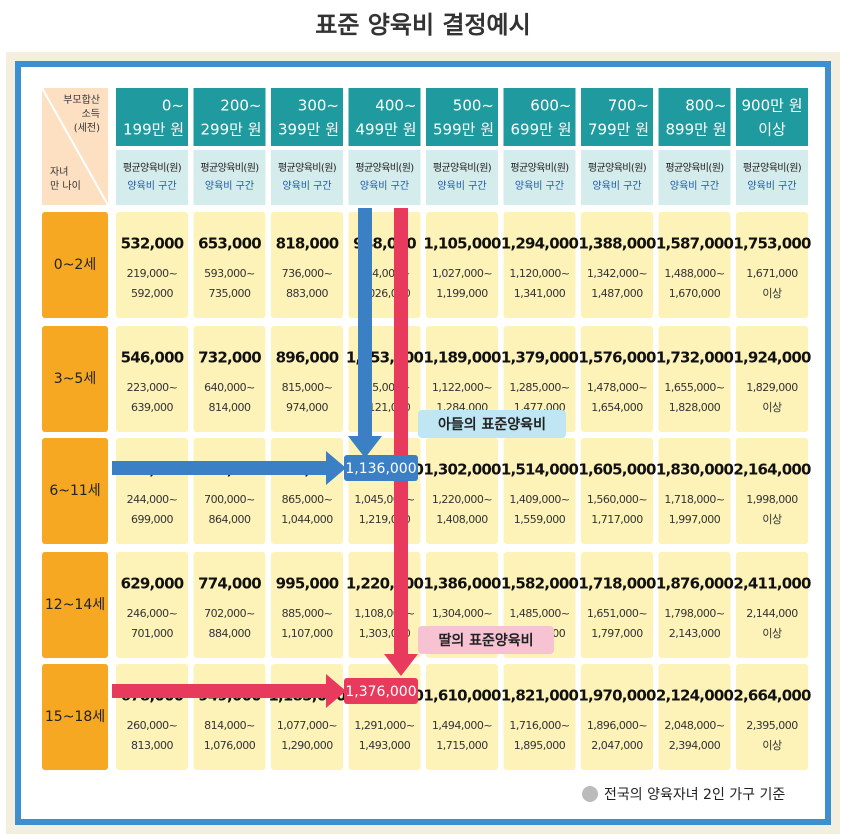 The image size is (846, 839). What do you see at coordinates (540, 244) in the screenshot?
I see `average: 1,294,000` at bounding box center [540, 244].